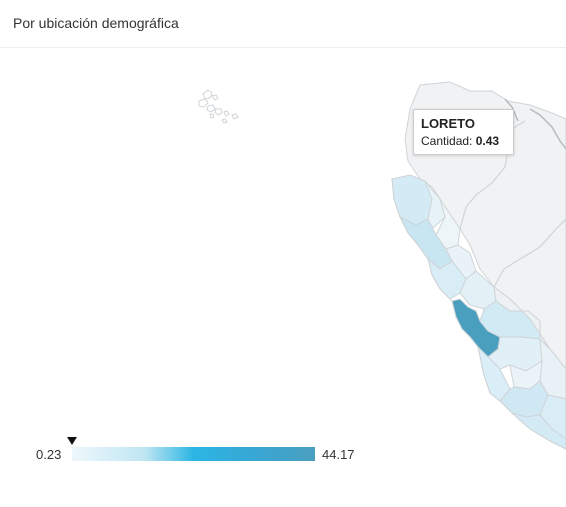 This screenshot has height=507, width=566. I want to click on region-dark-border, so click(535, 124).